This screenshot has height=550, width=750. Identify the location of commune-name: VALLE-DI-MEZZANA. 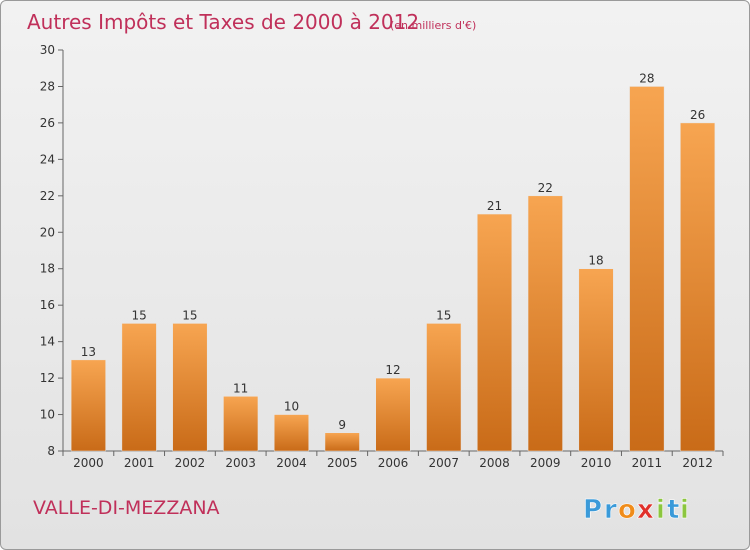
(126, 508).